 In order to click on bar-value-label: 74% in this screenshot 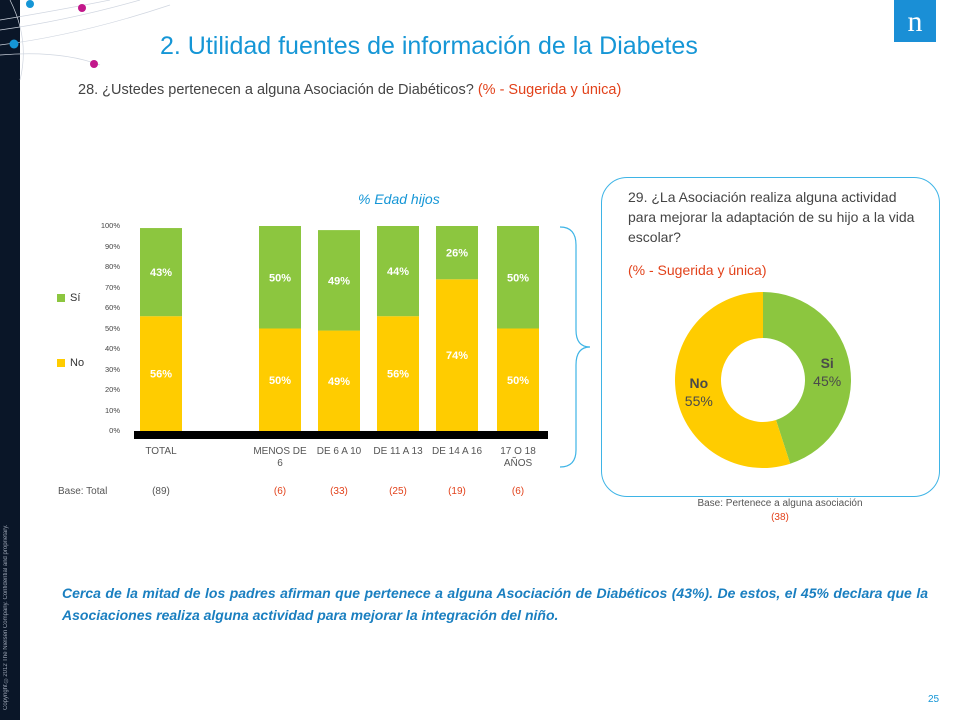, I will do `click(457, 356)`.